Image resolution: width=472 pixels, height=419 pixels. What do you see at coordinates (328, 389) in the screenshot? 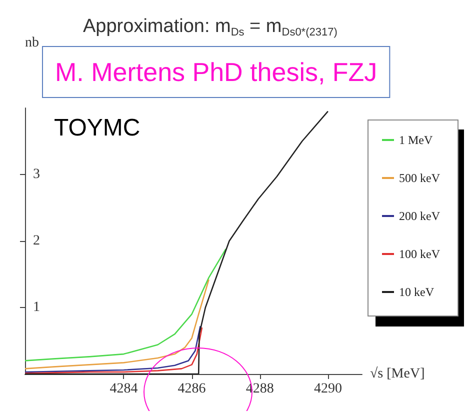
I see `x-tick-label: 4290` at bounding box center [328, 389].